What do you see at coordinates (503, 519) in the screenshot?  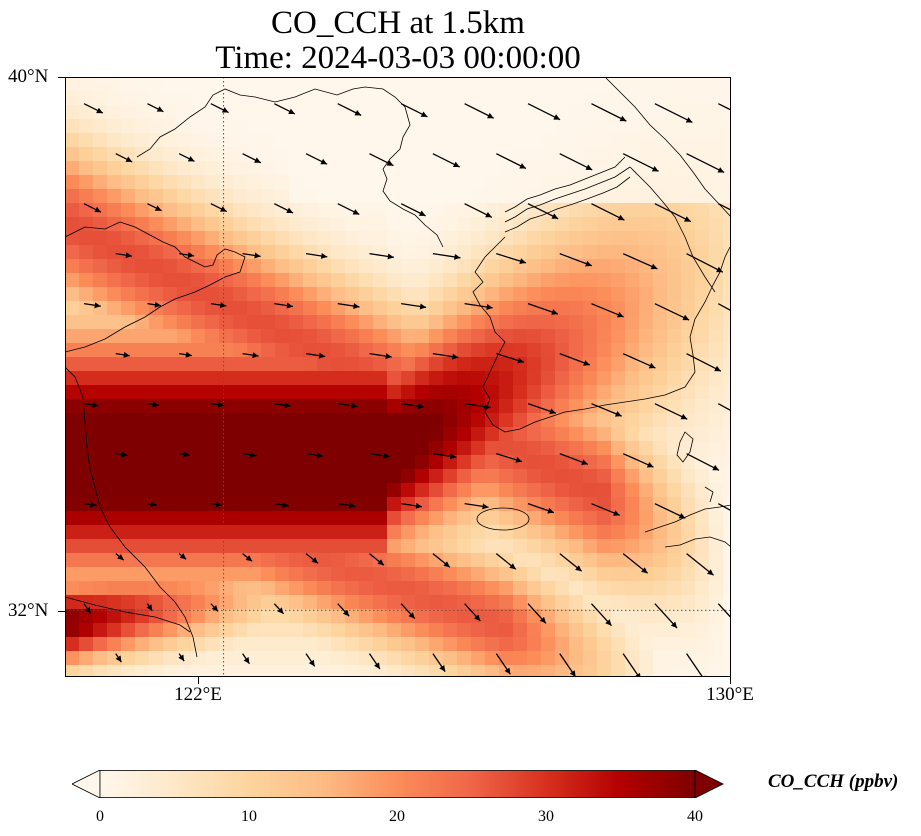 I see `jeju-island` at bounding box center [503, 519].